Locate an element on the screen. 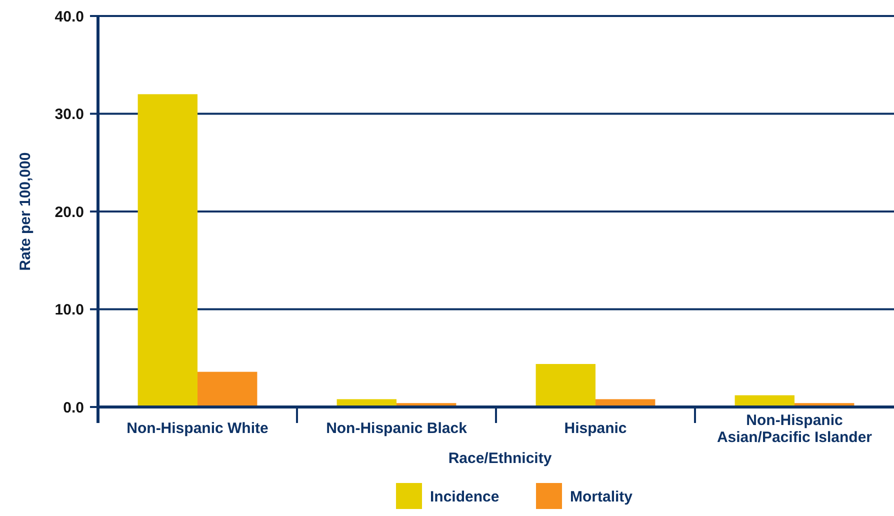 Image resolution: width=894 pixels, height=516 pixels. y-tick-label: 30.0 is located at coordinates (69, 114).